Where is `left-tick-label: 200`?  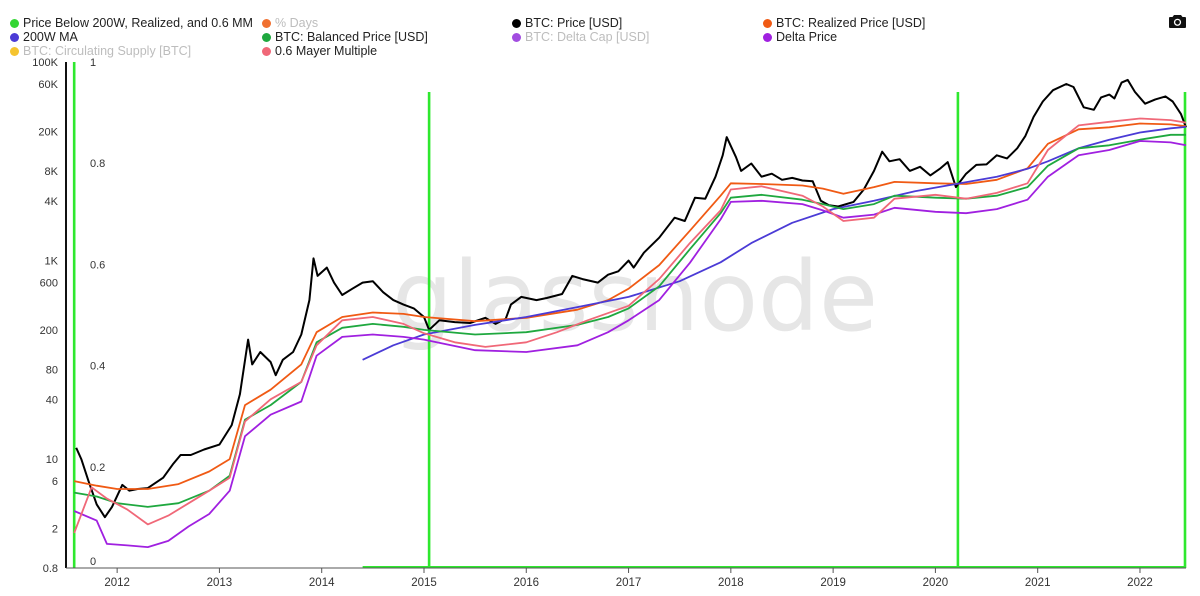 left-tick-label: 200 is located at coordinates (49, 331).